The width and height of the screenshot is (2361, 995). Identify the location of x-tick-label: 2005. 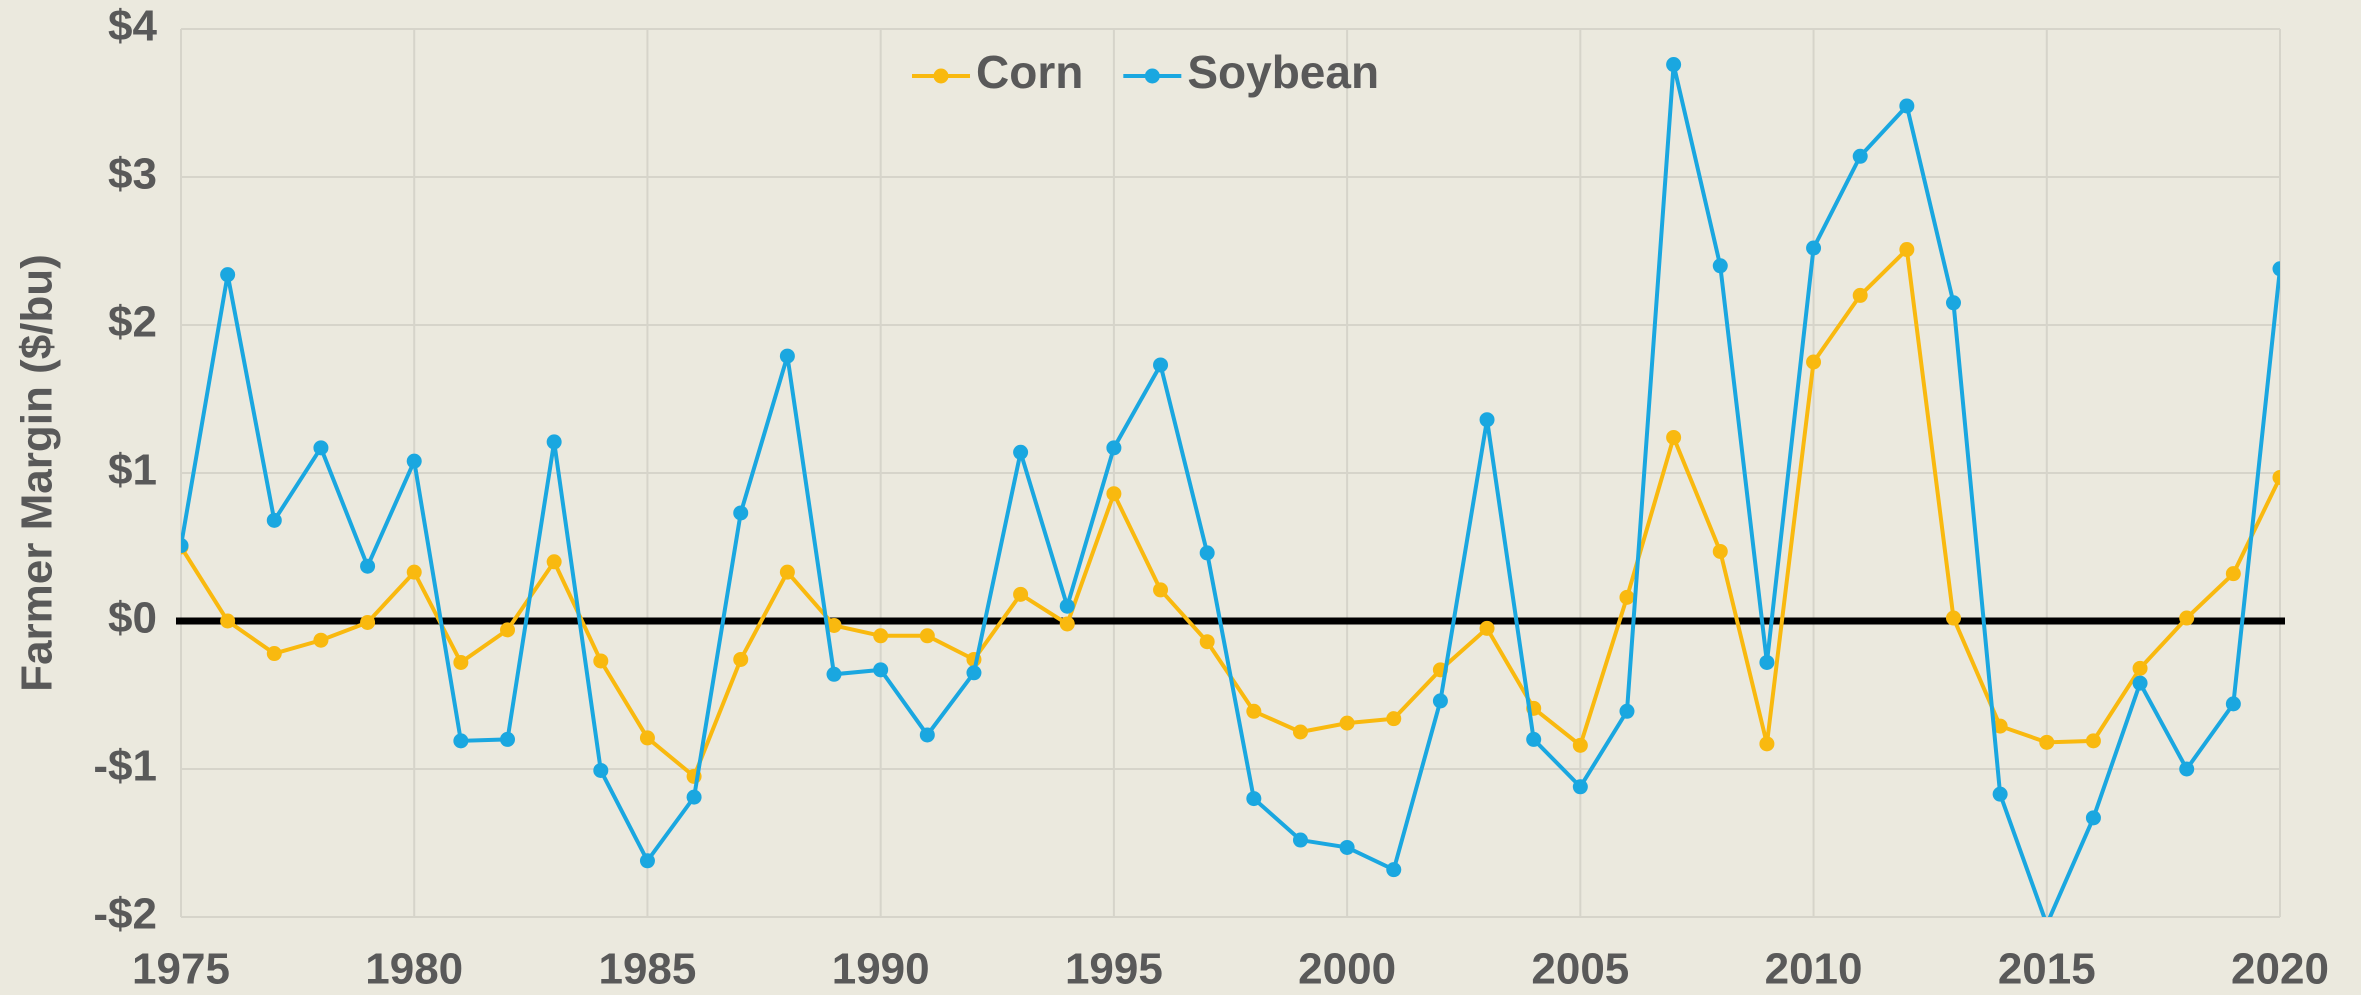
(1580, 969).